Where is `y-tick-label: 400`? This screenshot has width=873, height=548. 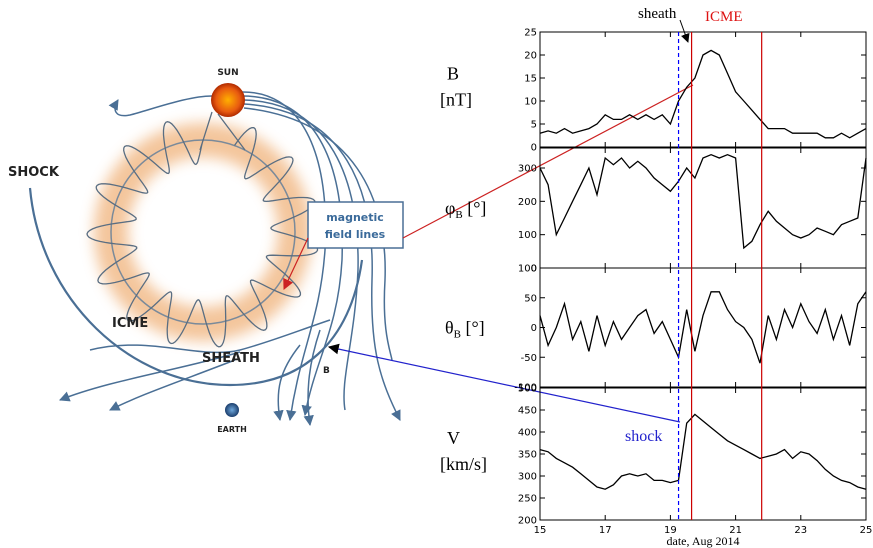 y-tick-label: 400 is located at coordinates (527, 433).